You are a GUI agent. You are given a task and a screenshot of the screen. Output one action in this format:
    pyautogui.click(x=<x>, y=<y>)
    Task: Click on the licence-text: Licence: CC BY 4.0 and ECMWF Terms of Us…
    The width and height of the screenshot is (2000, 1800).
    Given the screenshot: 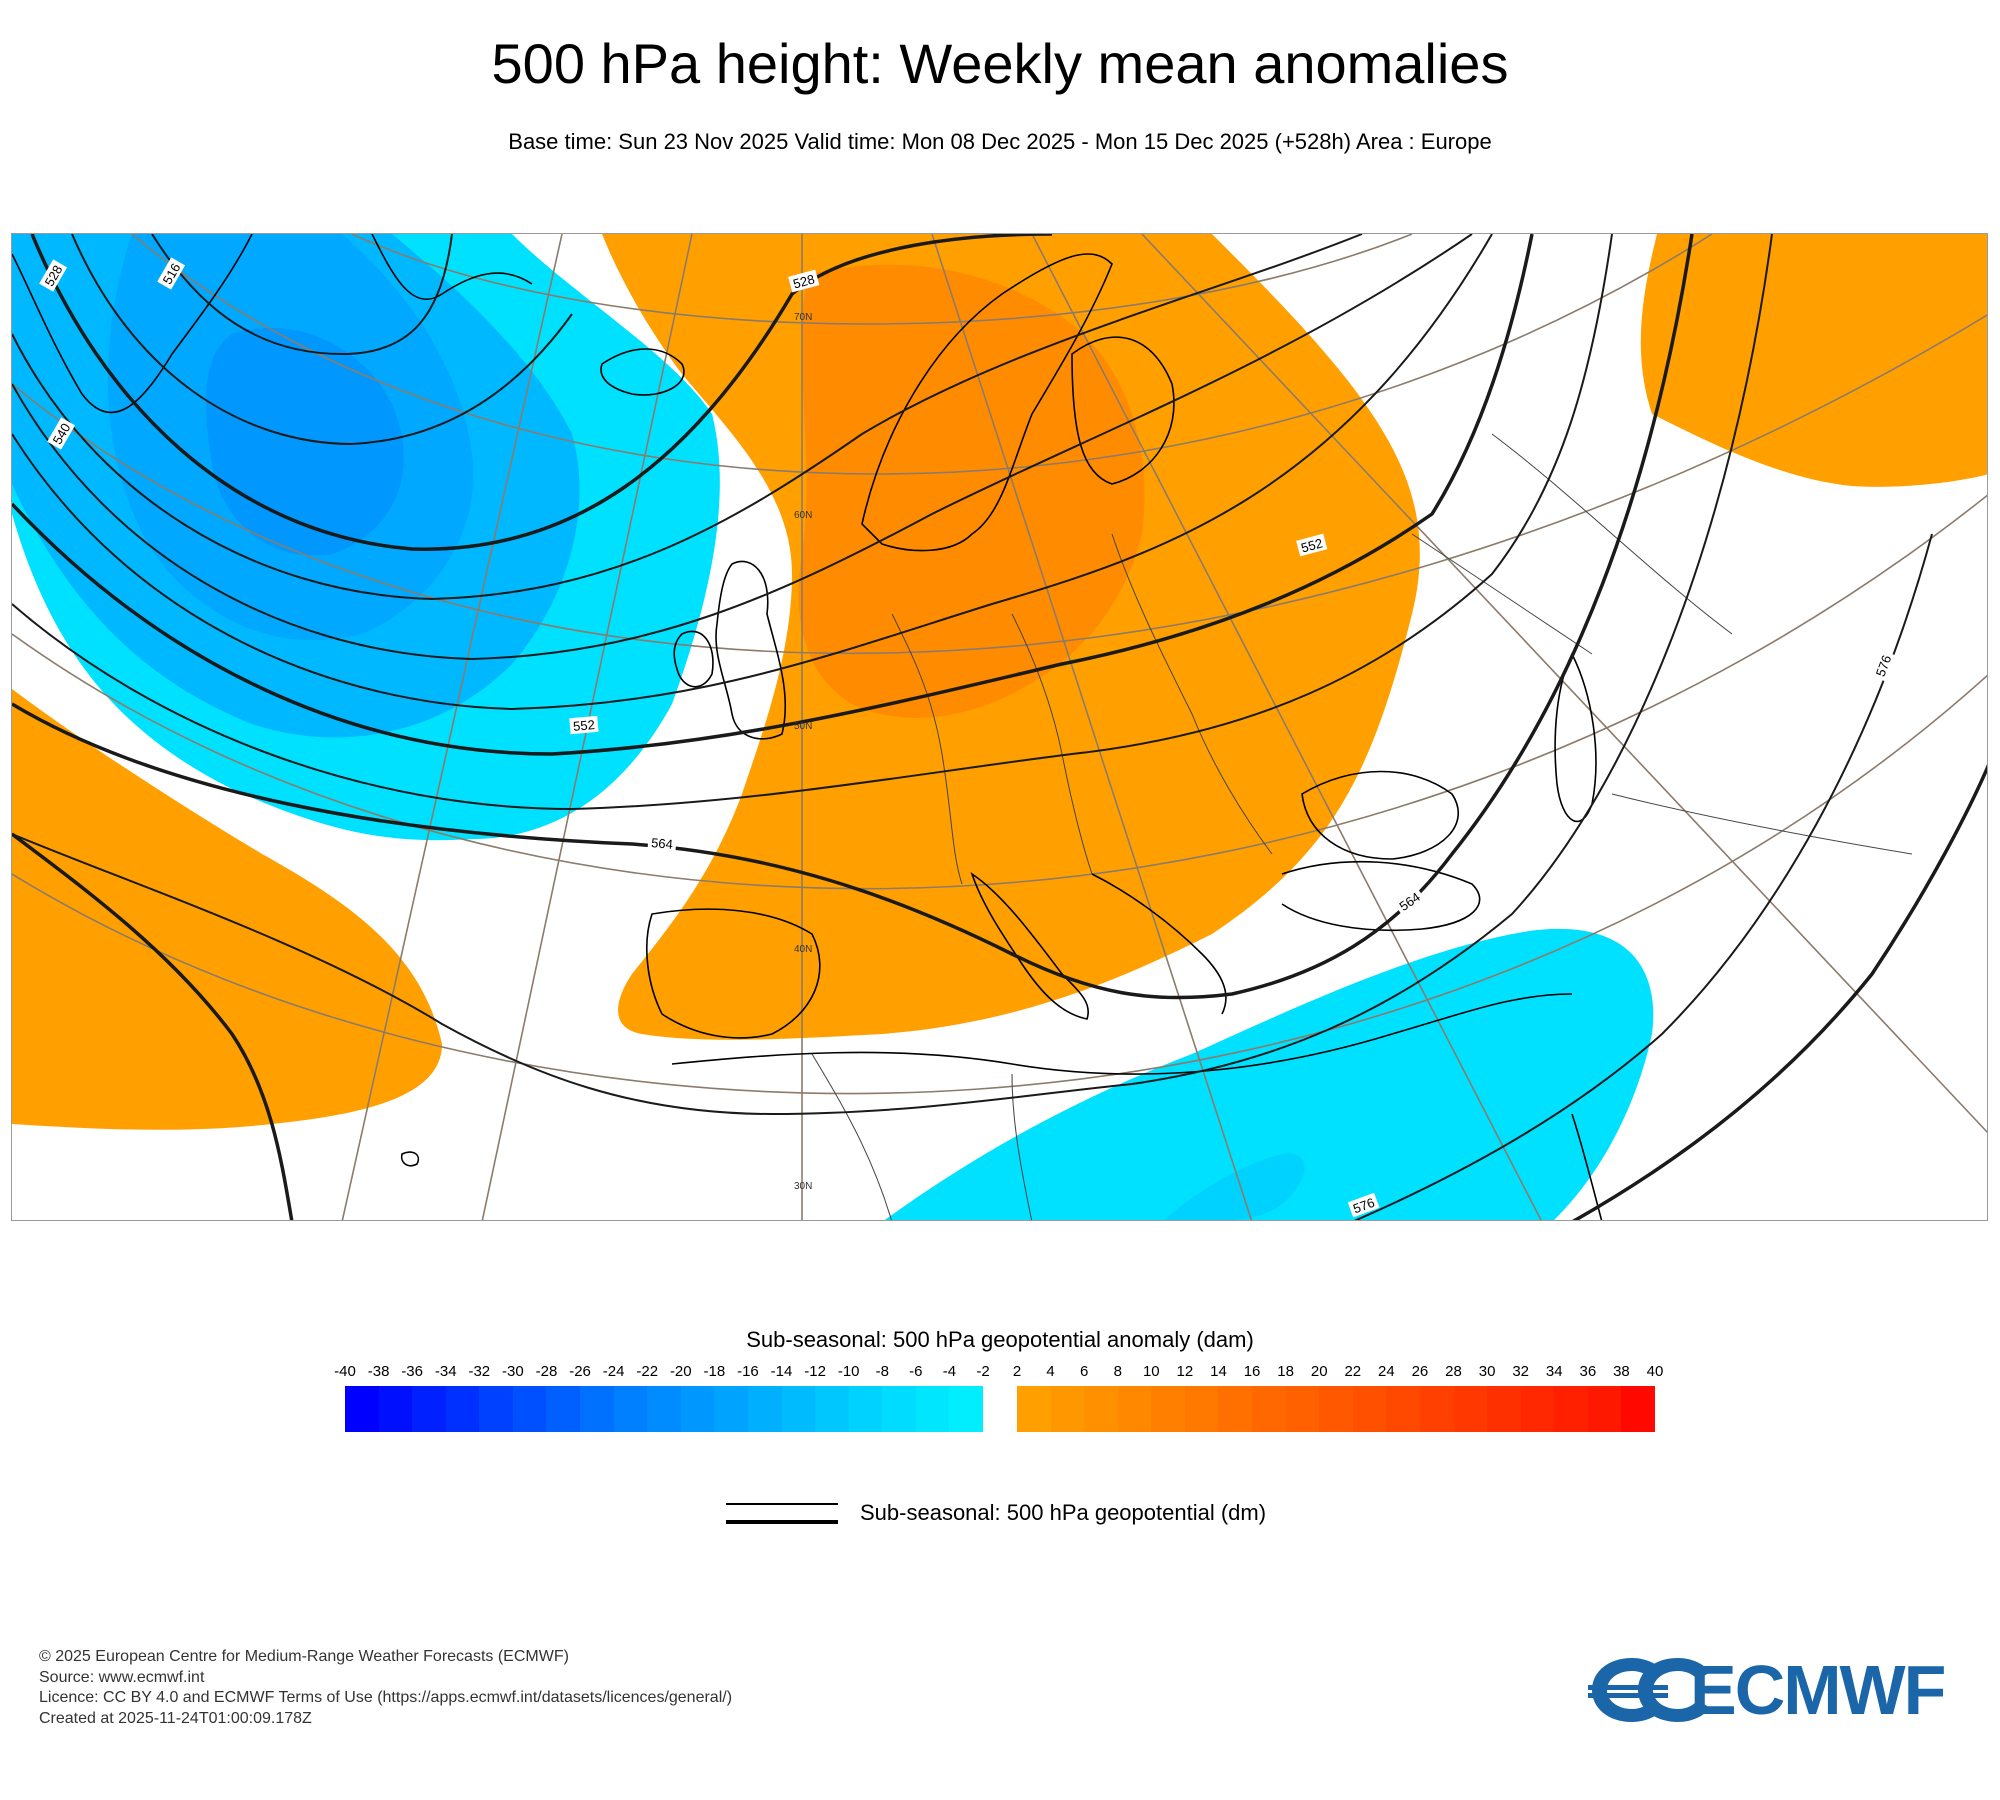 What is the action you would take?
    pyautogui.click(x=386, y=1697)
    